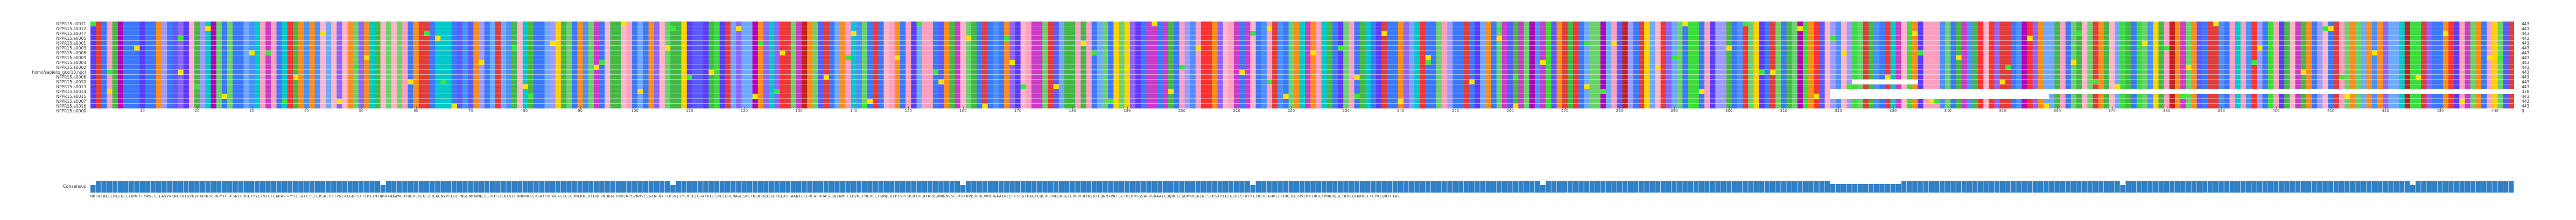 The image size is (2576, 220). I want to click on sequence-name: NPPR15.a0015, so click(71, 97).